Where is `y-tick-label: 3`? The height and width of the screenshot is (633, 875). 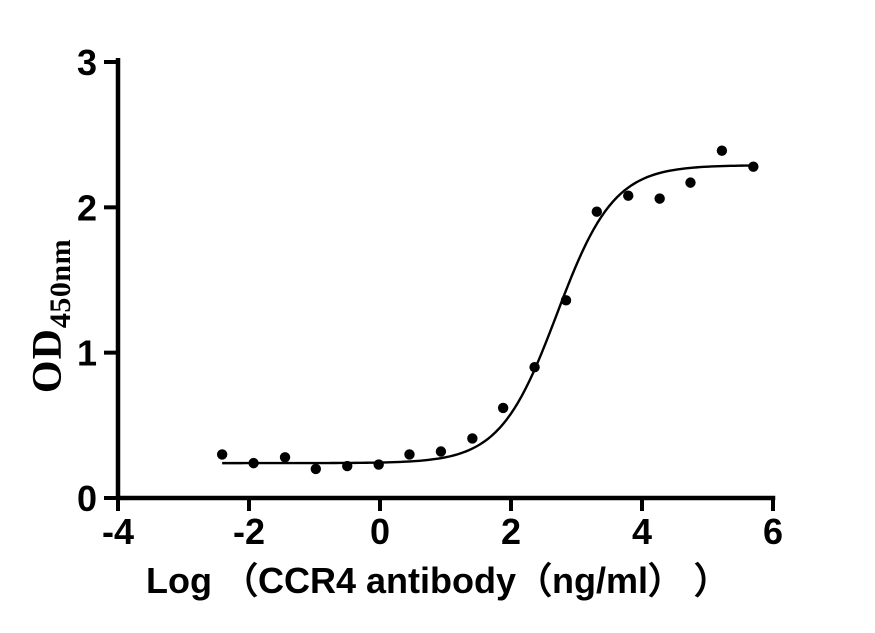 y-tick-label: 3 is located at coordinates (87, 62).